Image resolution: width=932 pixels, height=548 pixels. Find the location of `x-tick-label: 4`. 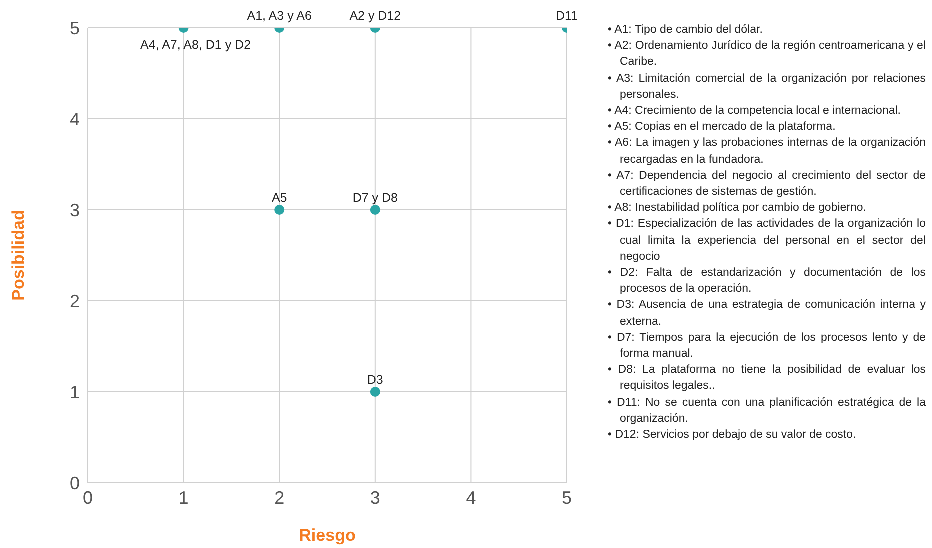

x-tick-label: 4 is located at coordinates (471, 498).